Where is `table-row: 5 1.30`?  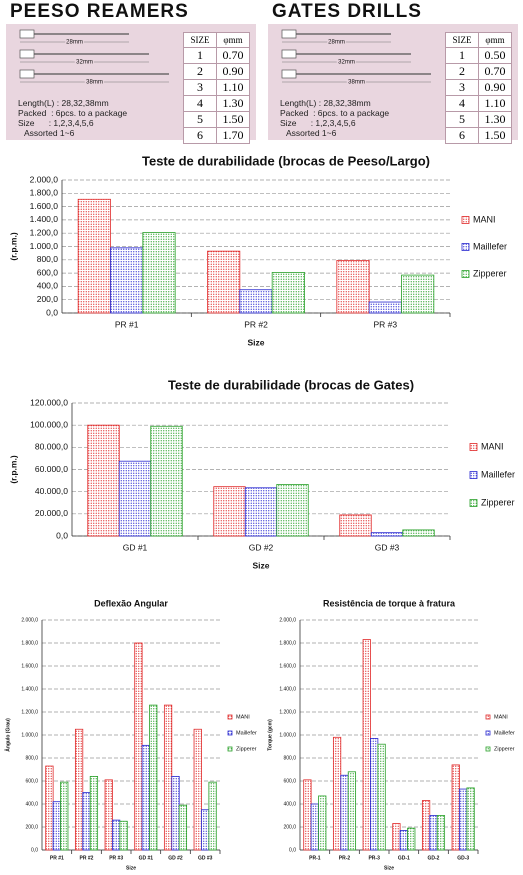
table-row: 5 1.30 is located at coordinates (478, 119).